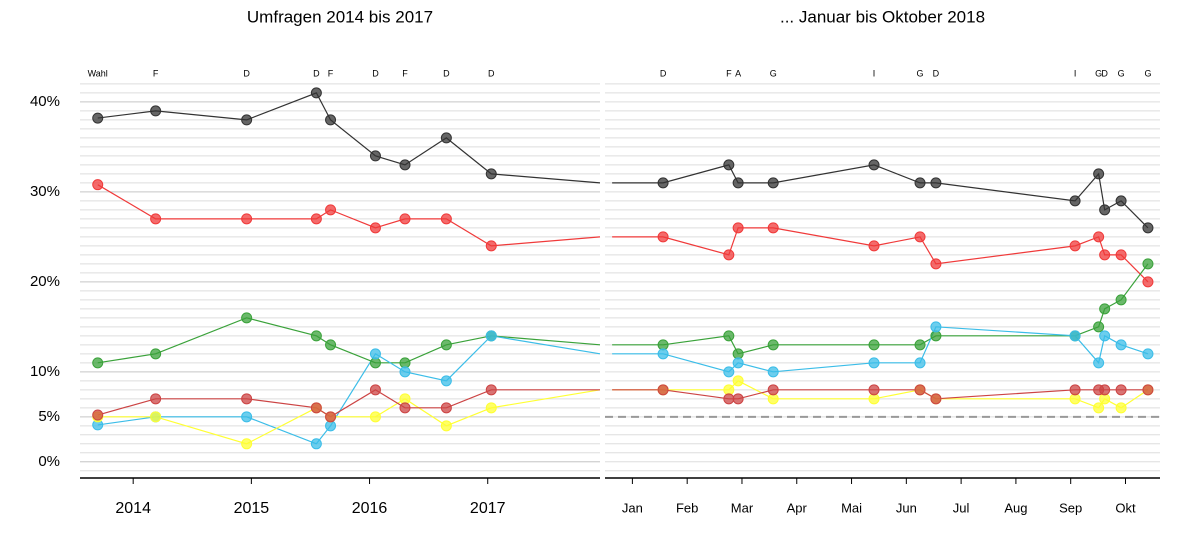  Describe the element at coordinates (797, 507) in the screenshot. I see `x-tick-label: Apr` at that location.